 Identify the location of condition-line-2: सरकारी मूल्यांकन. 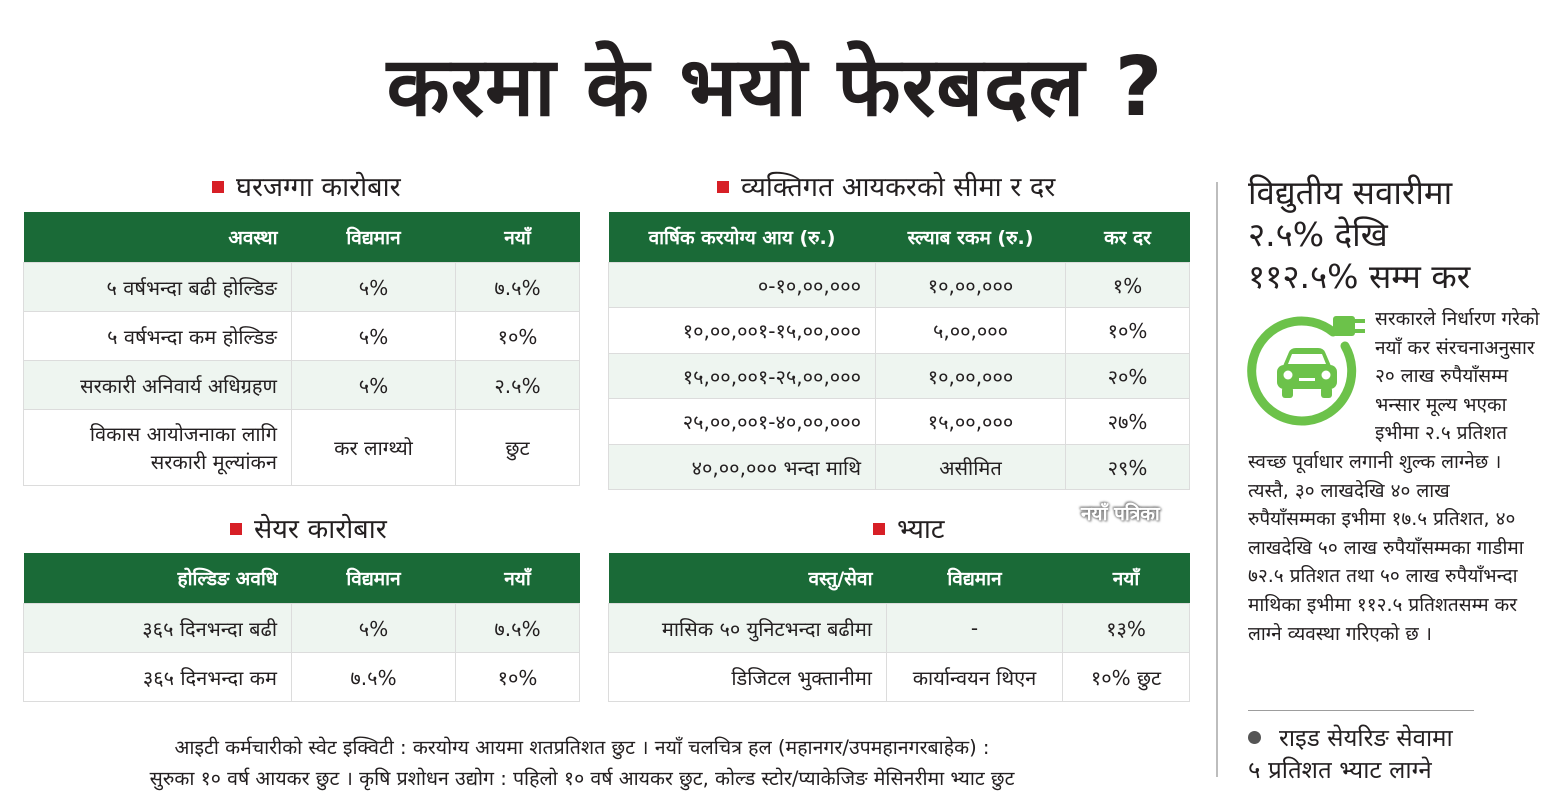
(213, 461).